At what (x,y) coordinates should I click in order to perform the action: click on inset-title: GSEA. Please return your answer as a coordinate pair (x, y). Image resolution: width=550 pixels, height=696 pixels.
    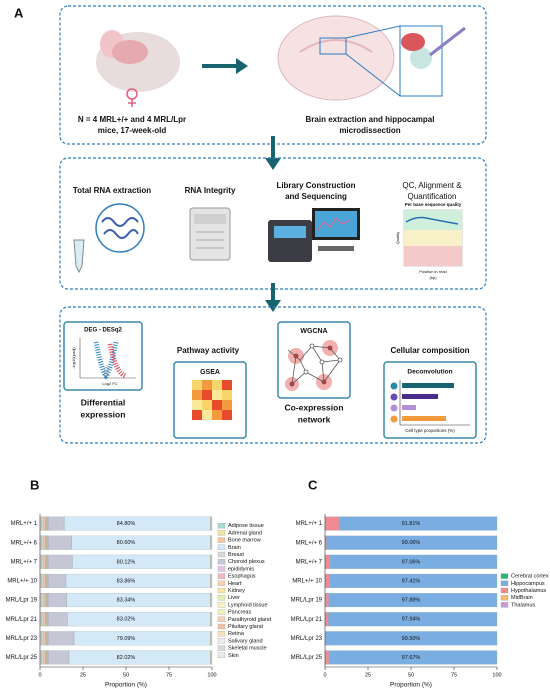
    Looking at the image, I should click on (210, 372).